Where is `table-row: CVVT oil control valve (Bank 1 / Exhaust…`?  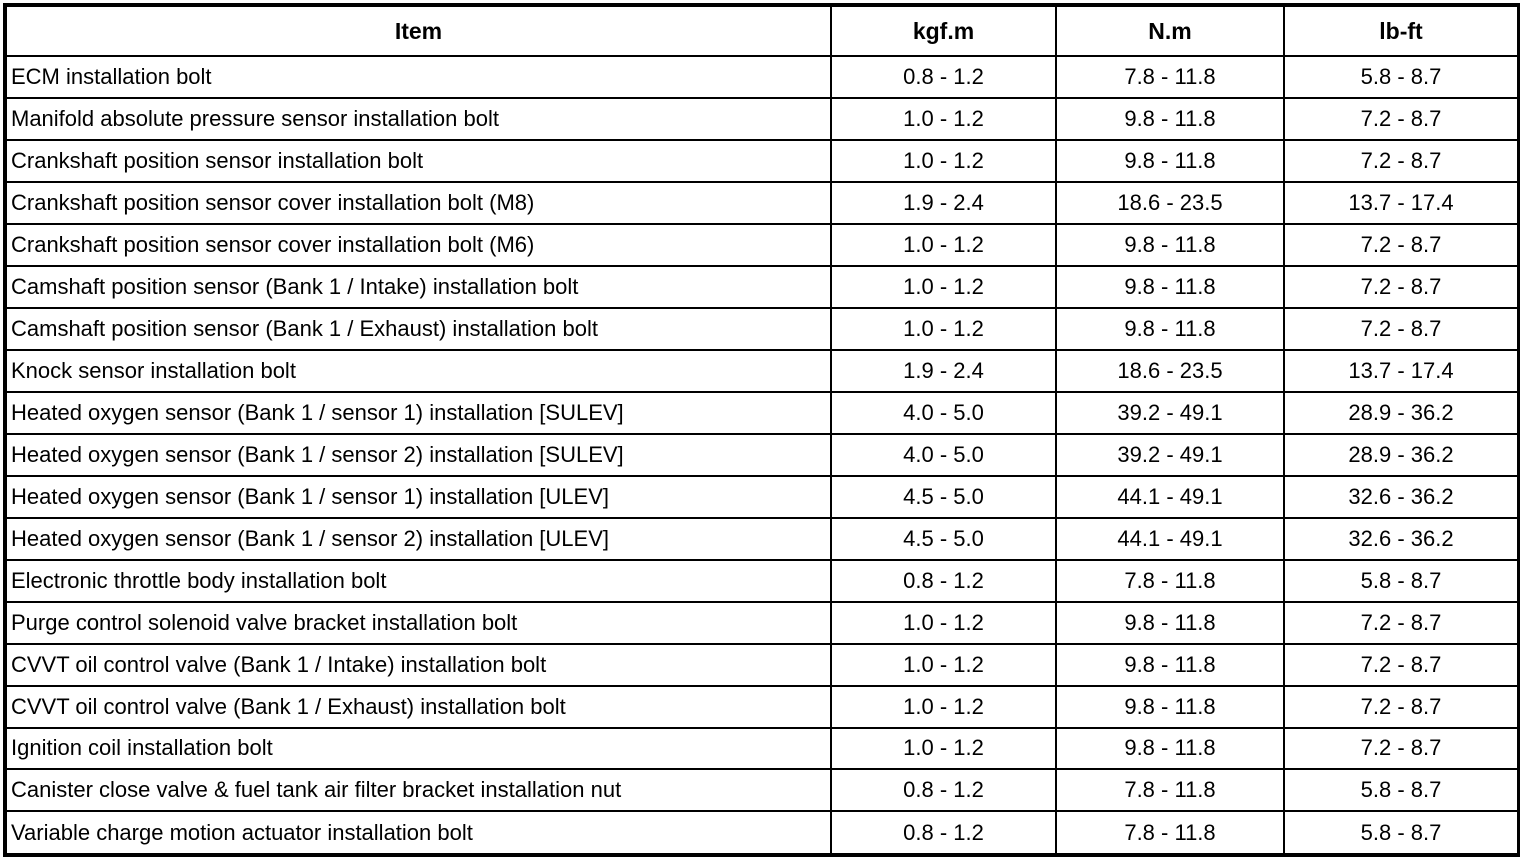 table-row: CVVT oil control valve (Bank 1 / Exhaust… is located at coordinates (762, 706).